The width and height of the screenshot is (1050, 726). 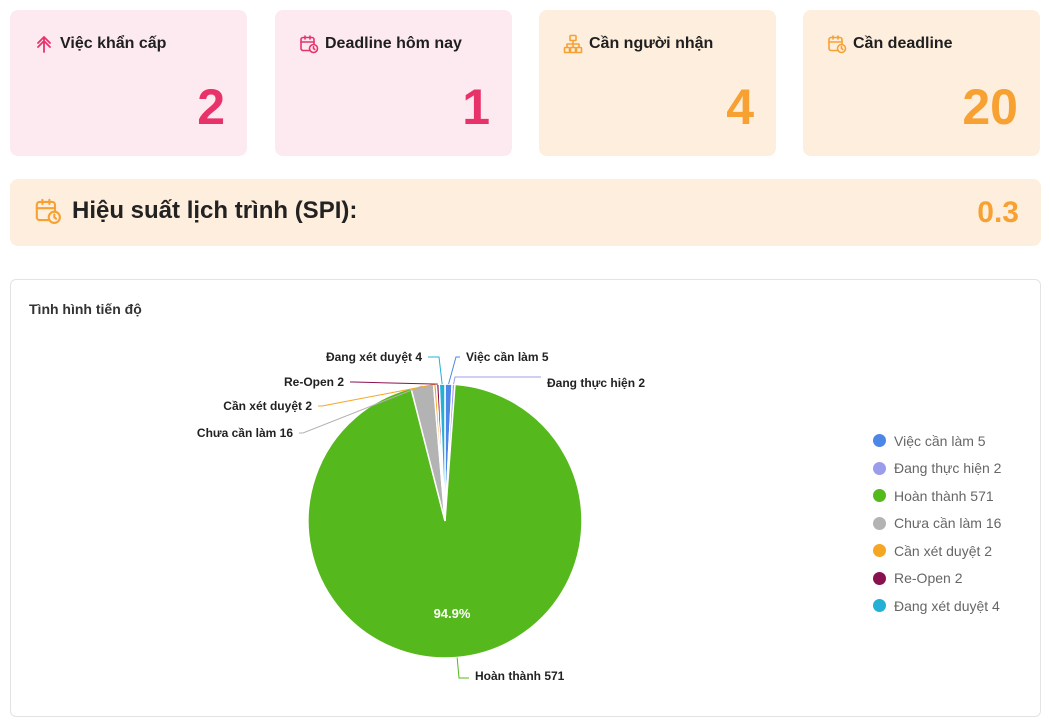 I want to click on legend-item-dang-thuc-hien: Đang thực hiện 2, so click(x=937, y=469).